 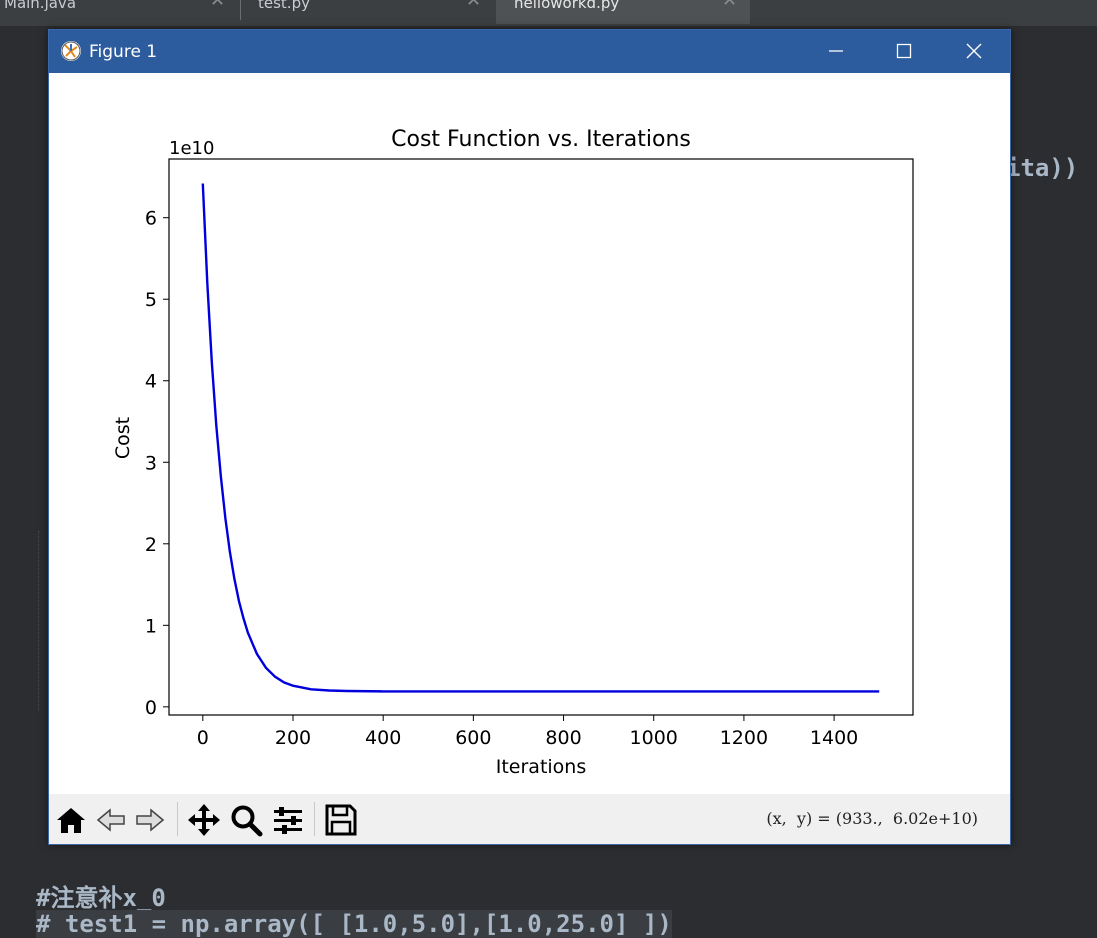 I want to click on matplotlib-icon, so click(x=71, y=51).